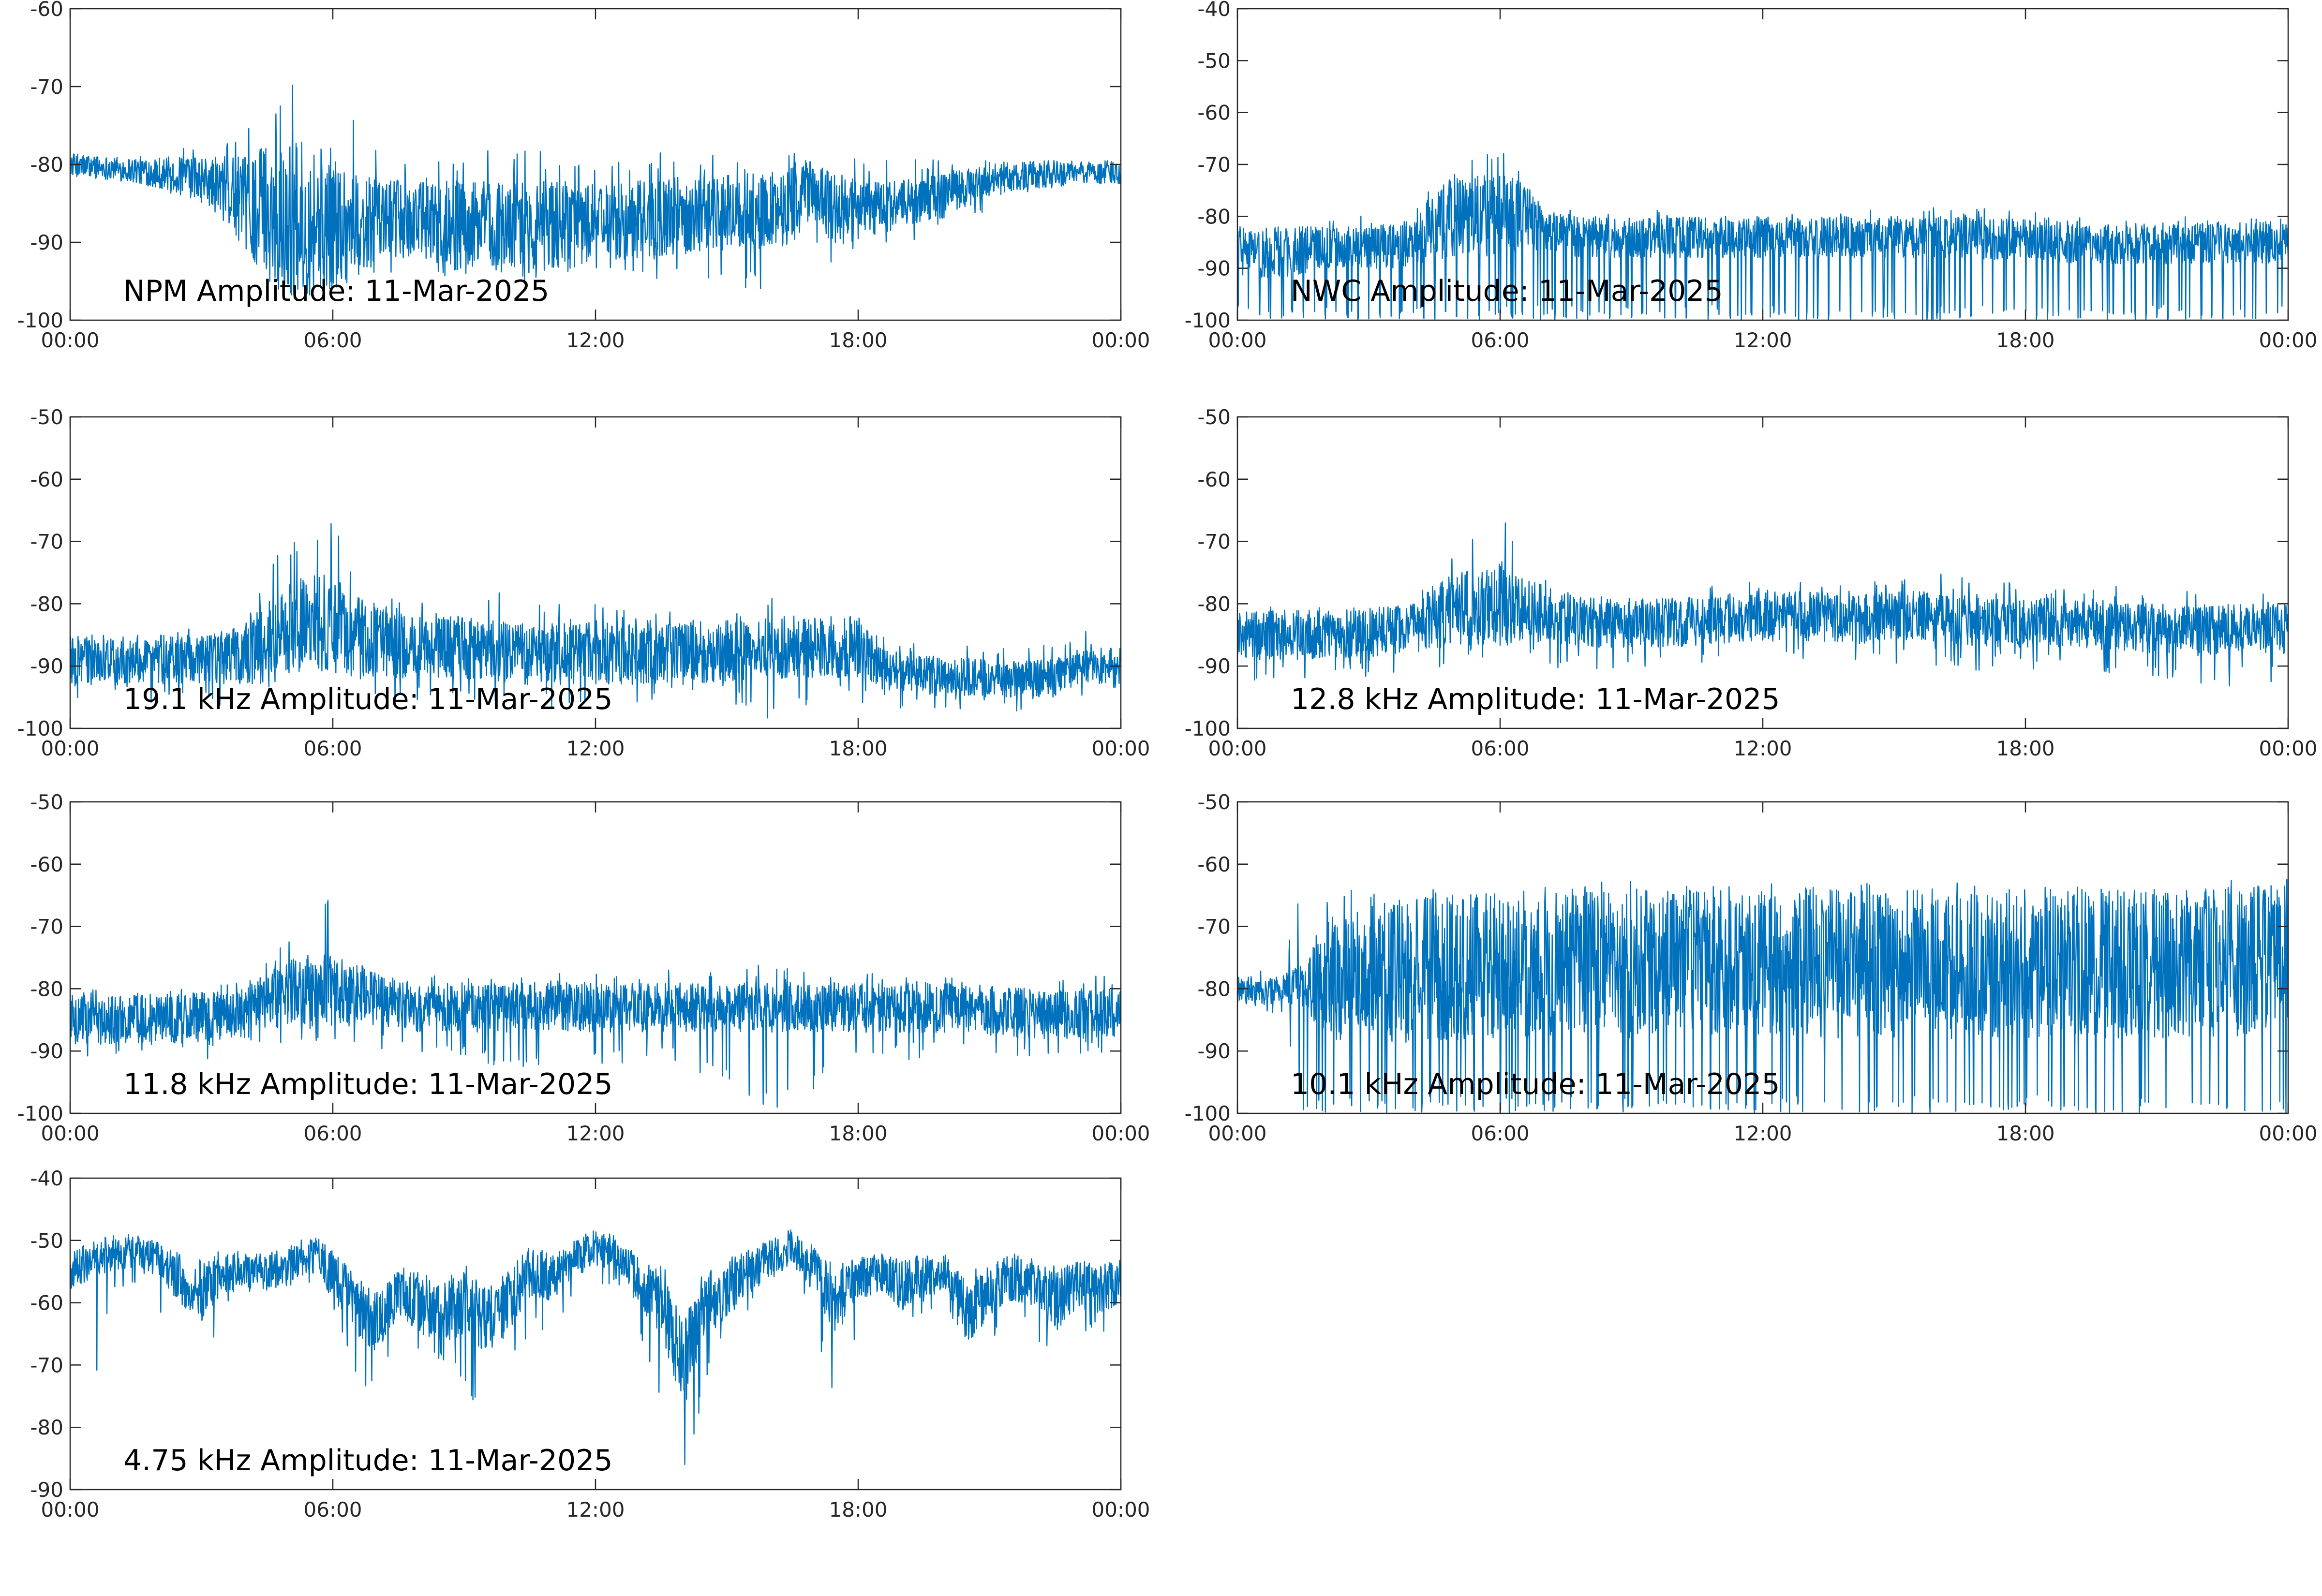 This screenshot has width=2322, height=1596. What do you see at coordinates (368, 1461) in the screenshot?
I see `chart-title: 4.75 kHz Amplitude: 11-Mar-2025` at bounding box center [368, 1461].